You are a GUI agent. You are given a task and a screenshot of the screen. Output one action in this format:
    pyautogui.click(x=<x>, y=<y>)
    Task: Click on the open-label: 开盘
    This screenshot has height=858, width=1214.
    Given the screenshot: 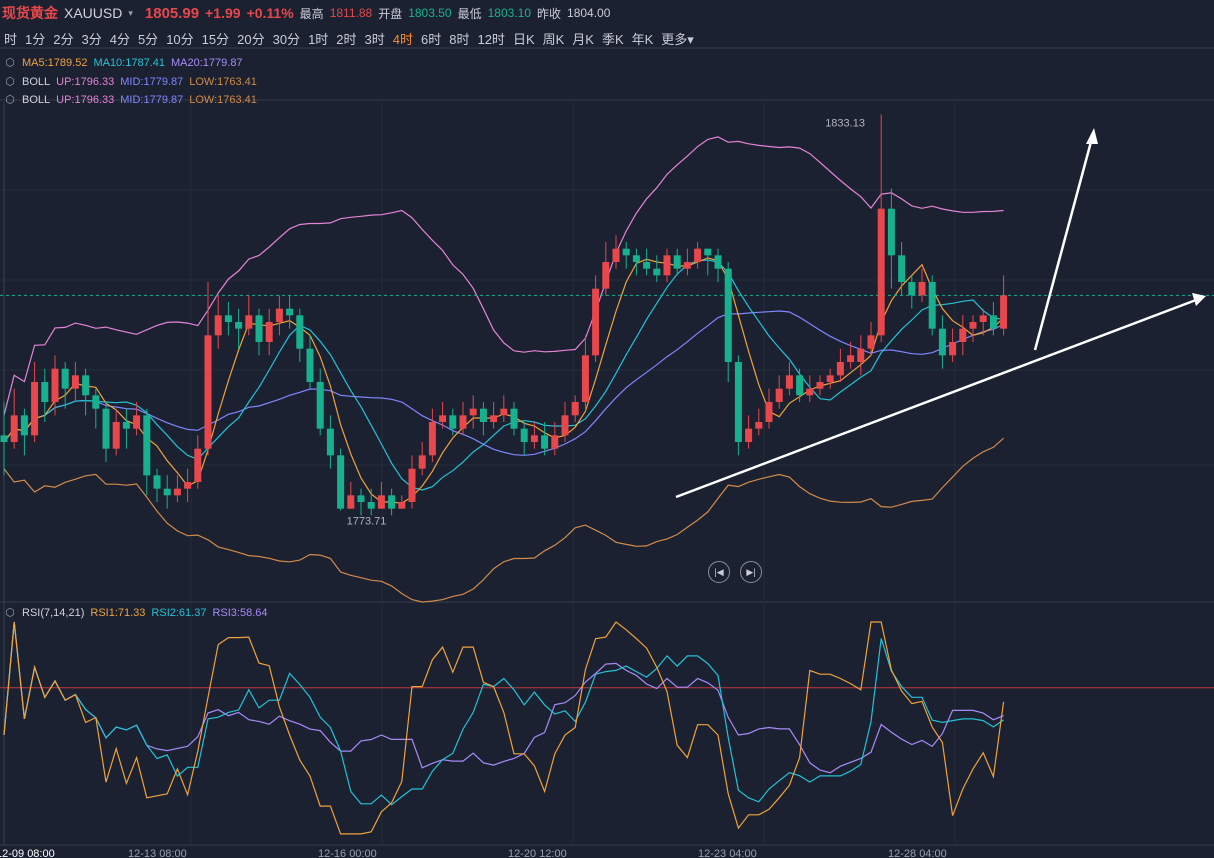 What is the action you would take?
    pyautogui.click(x=390, y=13)
    